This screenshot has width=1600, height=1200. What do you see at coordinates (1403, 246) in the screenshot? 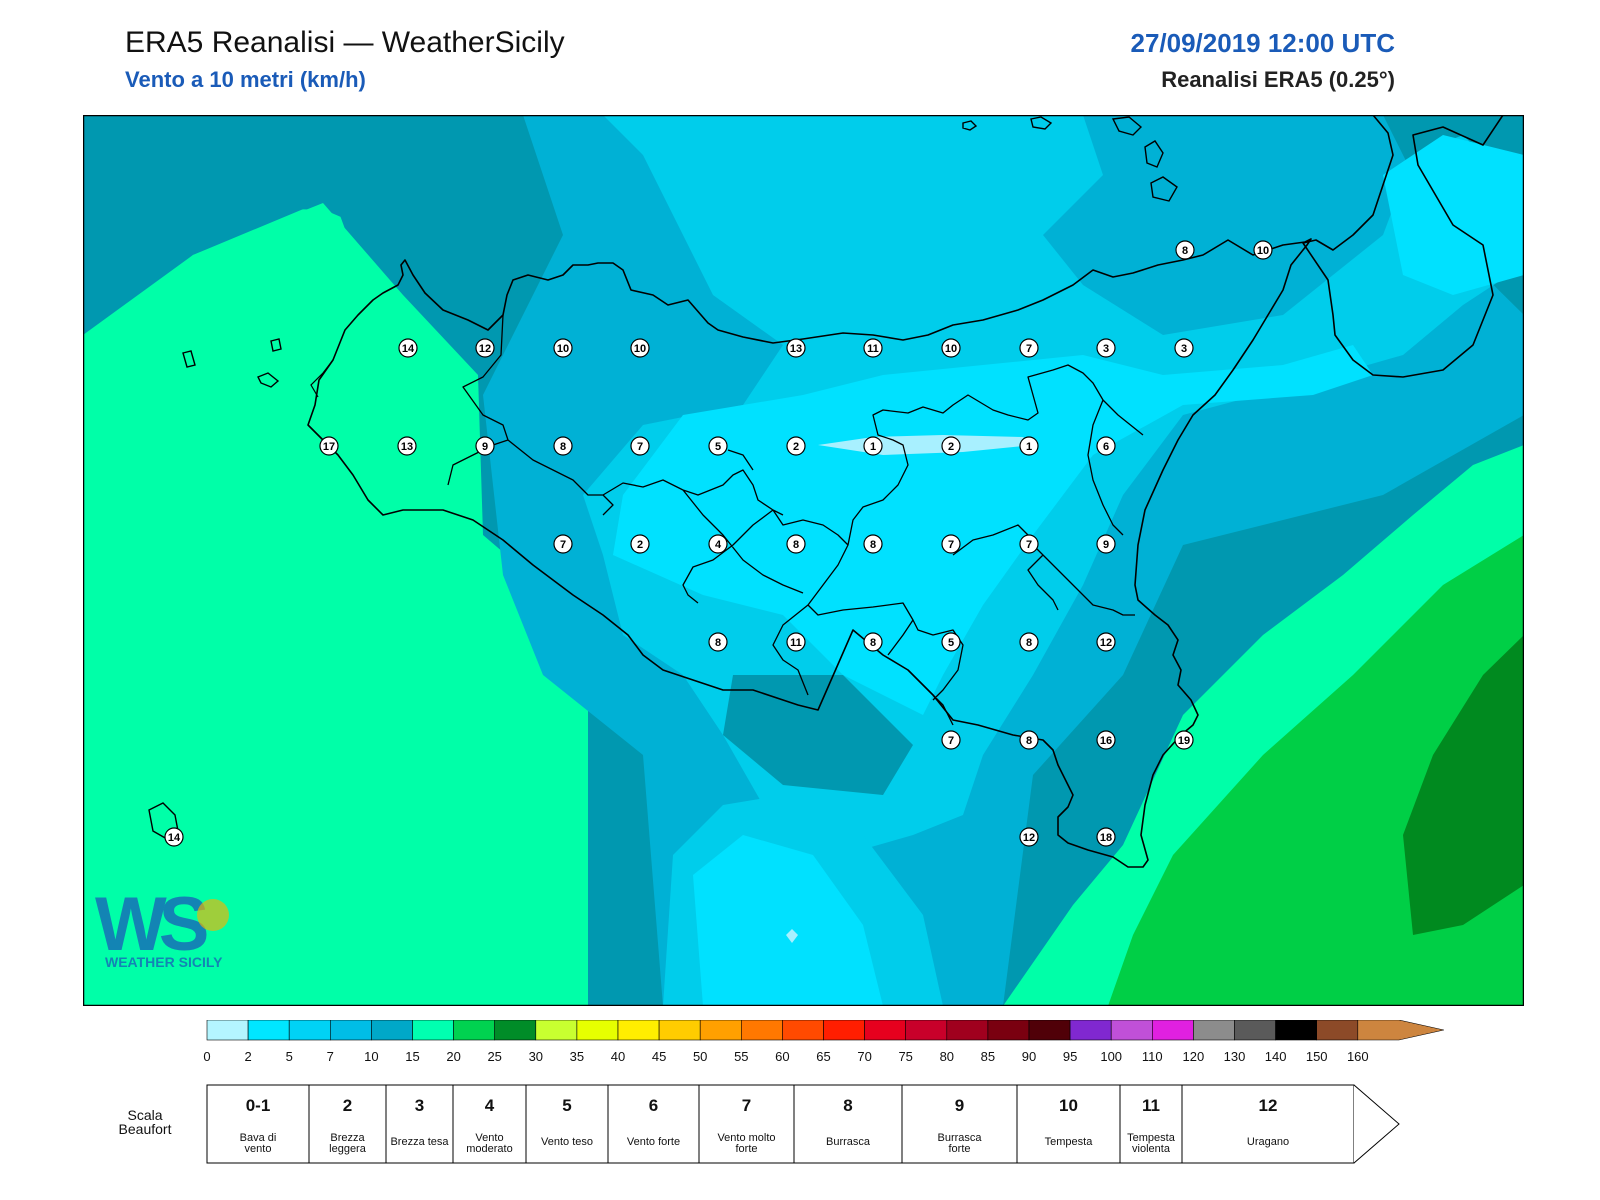
I see `coastline-calabria` at bounding box center [1403, 246].